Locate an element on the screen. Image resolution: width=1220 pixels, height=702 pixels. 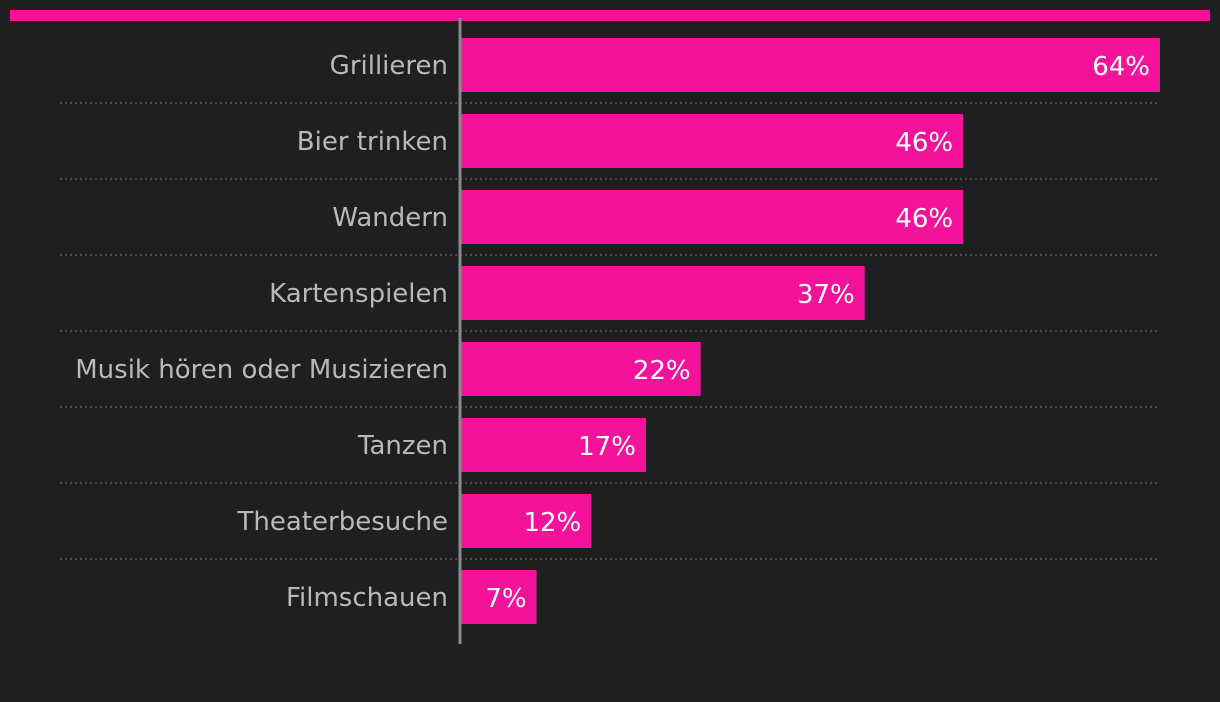
value-label: 22% is located at coordinates (662, 371).